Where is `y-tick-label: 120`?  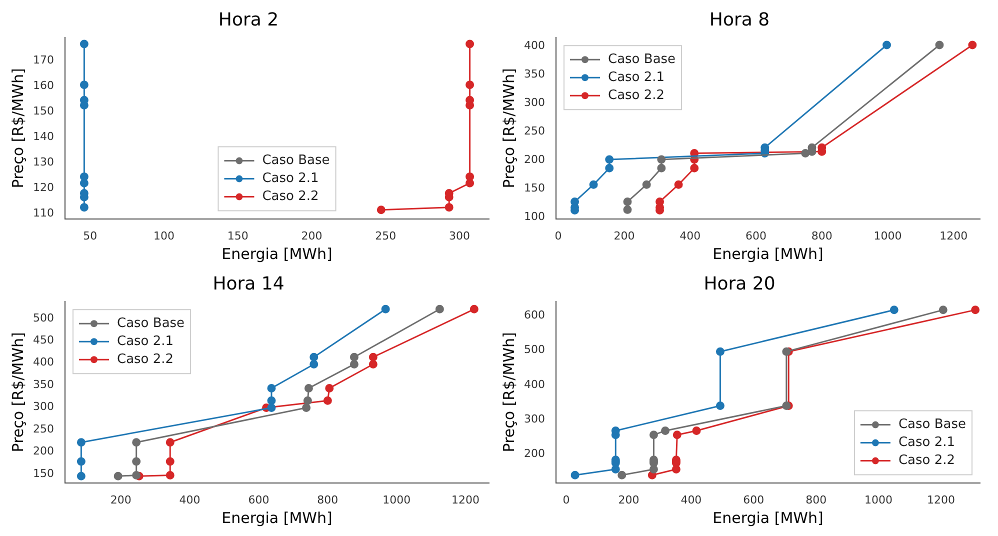
y-tick-label: 120 is located at coordinates (43, 187).